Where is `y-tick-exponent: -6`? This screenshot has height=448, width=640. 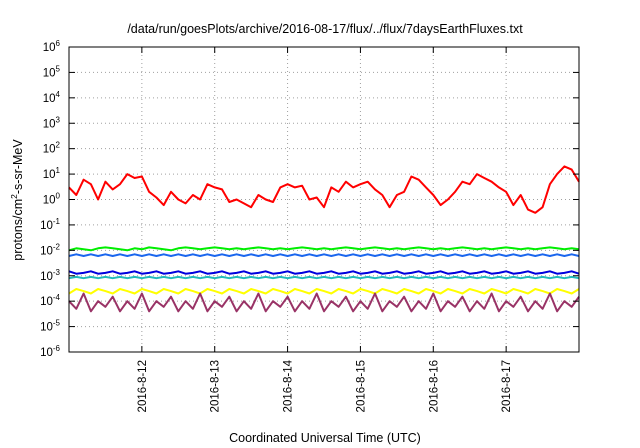
y-tick-exponent: -6 is located at coordinates (57, 348).